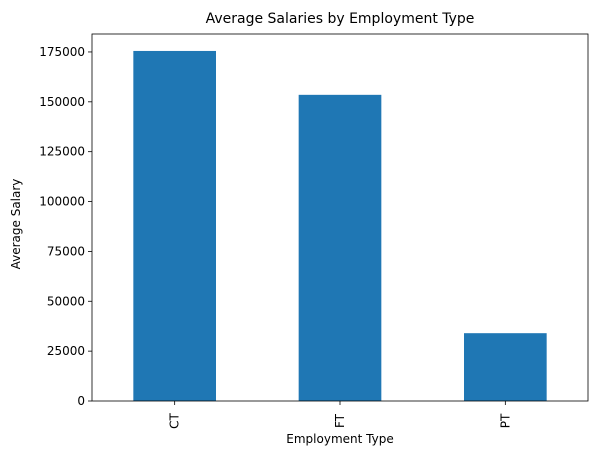  Describe the element at coordinates (66, 251) in the screenshot. I see `y-tick-label: 75000` at that location.